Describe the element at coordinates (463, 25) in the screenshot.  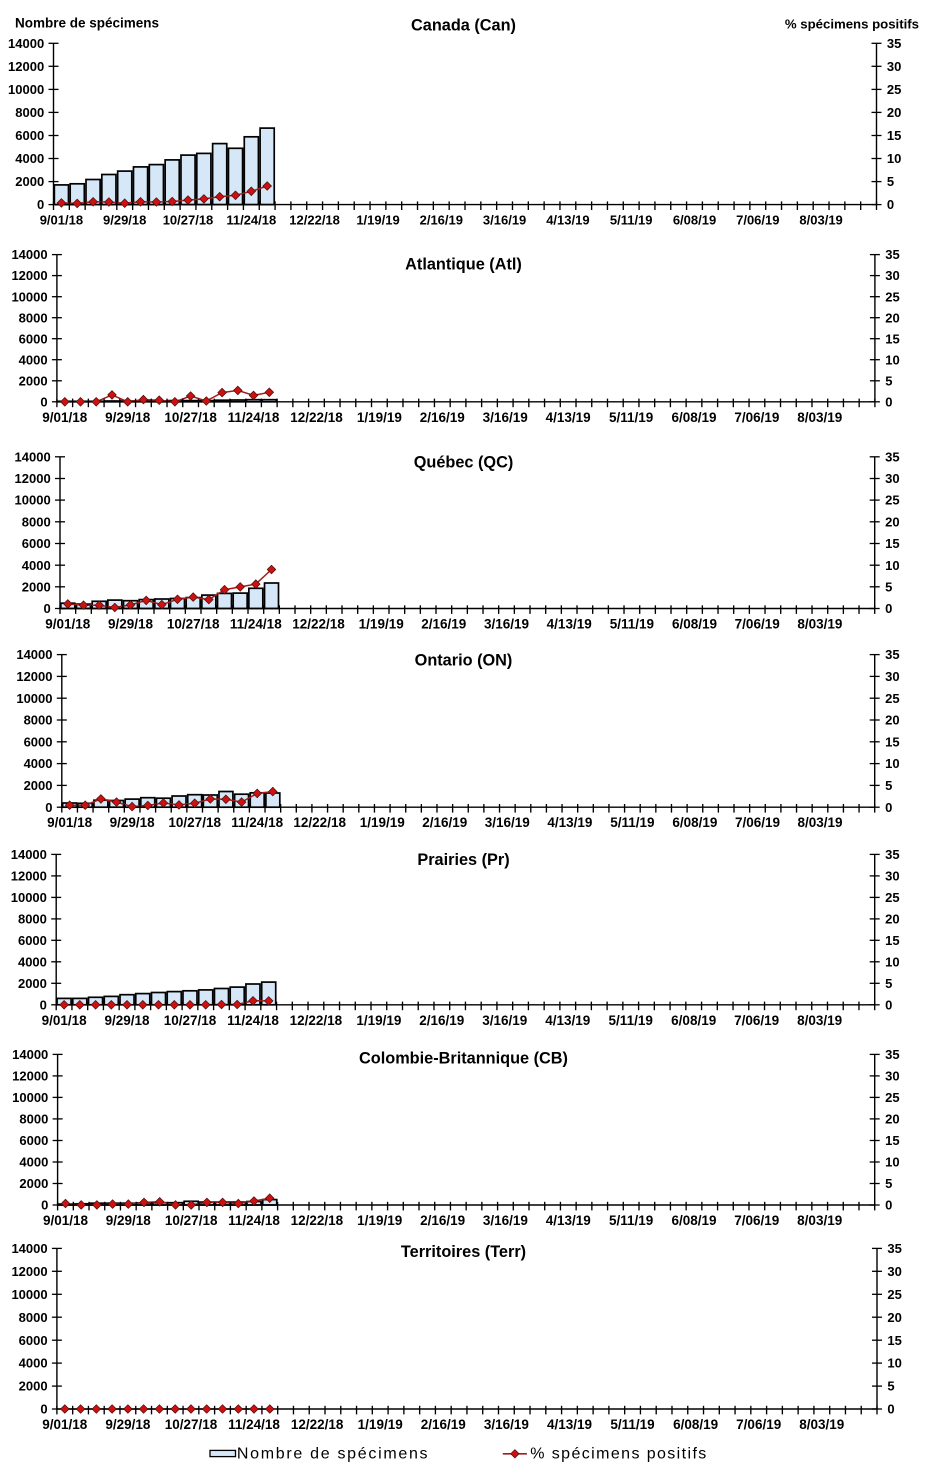
I see `svg-text: Canada (Can)` at that location.